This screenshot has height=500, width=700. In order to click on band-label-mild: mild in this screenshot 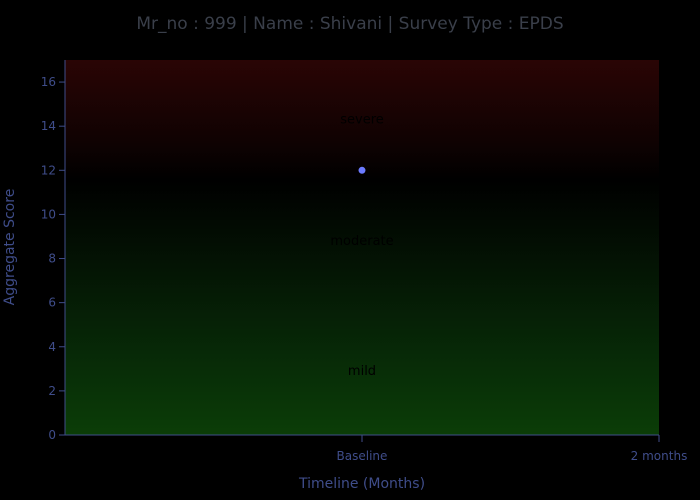, I will do `click(362, 371)`.